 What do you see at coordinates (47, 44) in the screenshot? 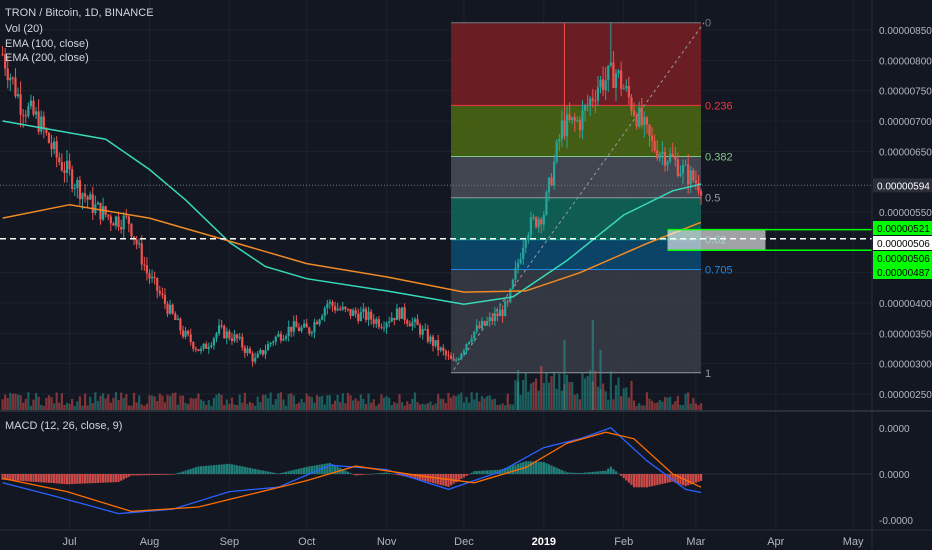
I see `legend-ema100: EMA (100, close)` at bounding box center [47, 44].